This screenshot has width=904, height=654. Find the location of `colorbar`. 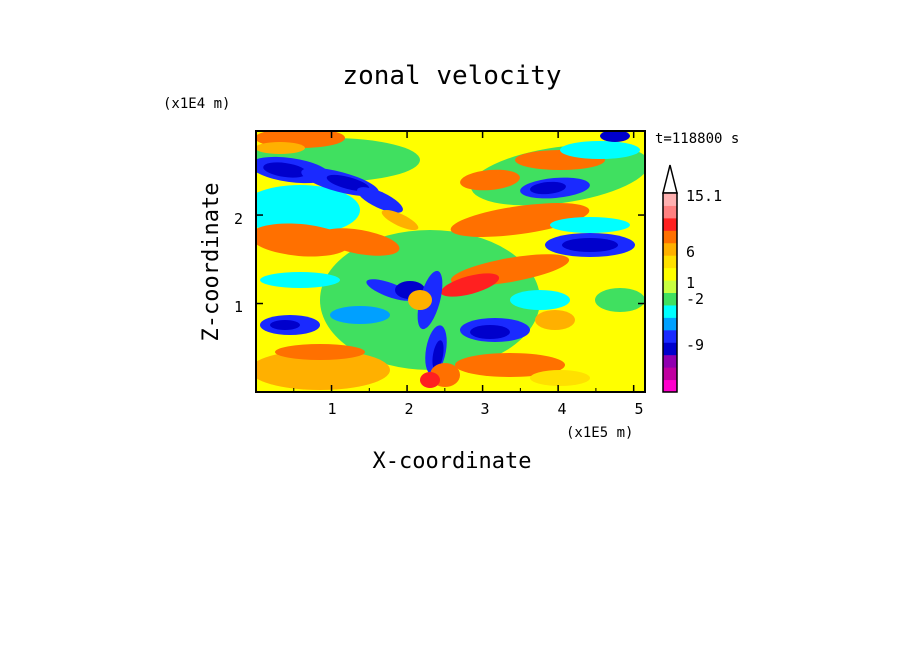

colorbar is located at coordinates (670, 278).